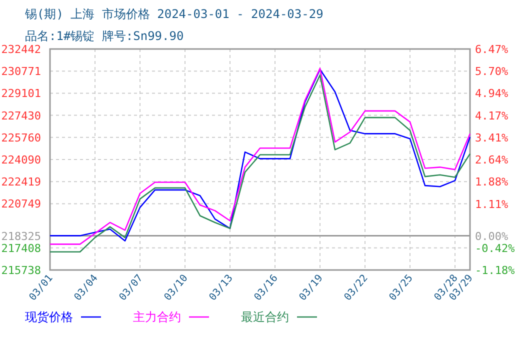 Image resolution: width=520 pixels, height=350 pixels. Describe the element at coordinates (21, 204) in the screenshot. I see `y-tick-label: 220749` at that location.